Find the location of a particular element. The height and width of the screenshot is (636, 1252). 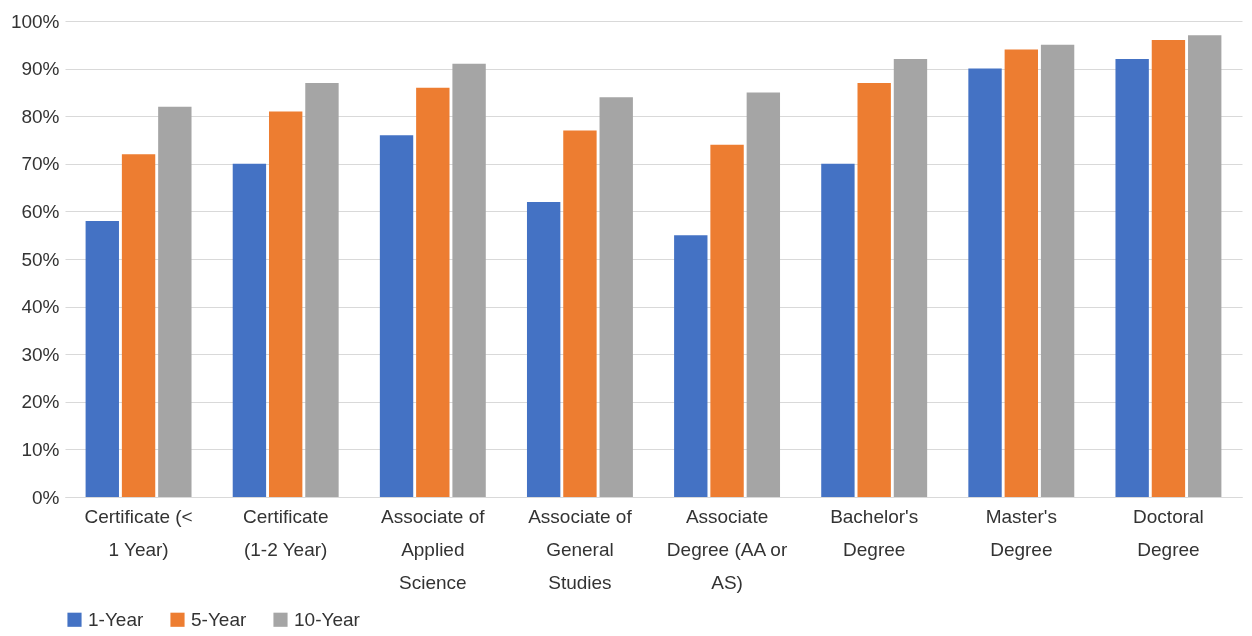

y-tick-label: 10% is located at coordinates (40, 449).